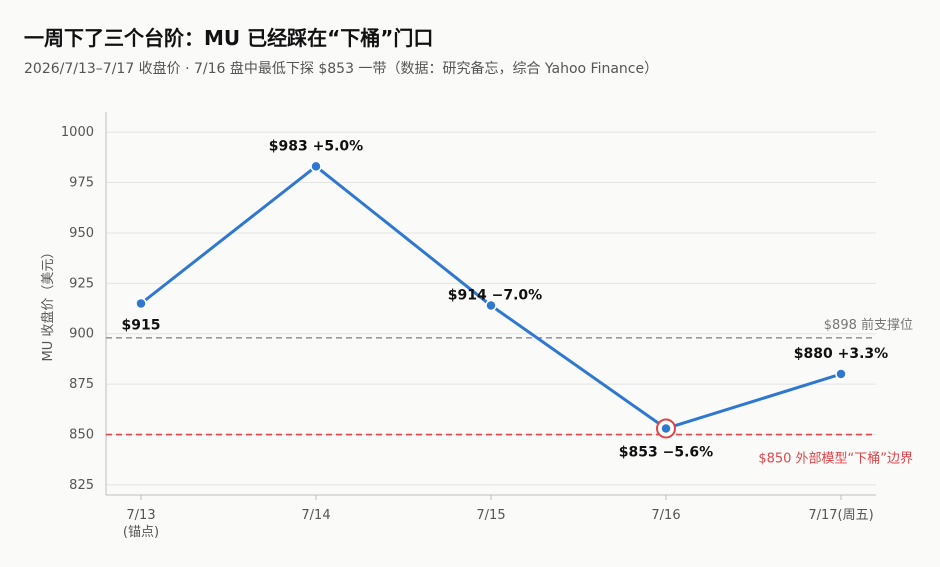  What do you see at coordinates (81, 283) in the screenshot?
I see `y-tick-label: 925` at bounding box center [81, 283].